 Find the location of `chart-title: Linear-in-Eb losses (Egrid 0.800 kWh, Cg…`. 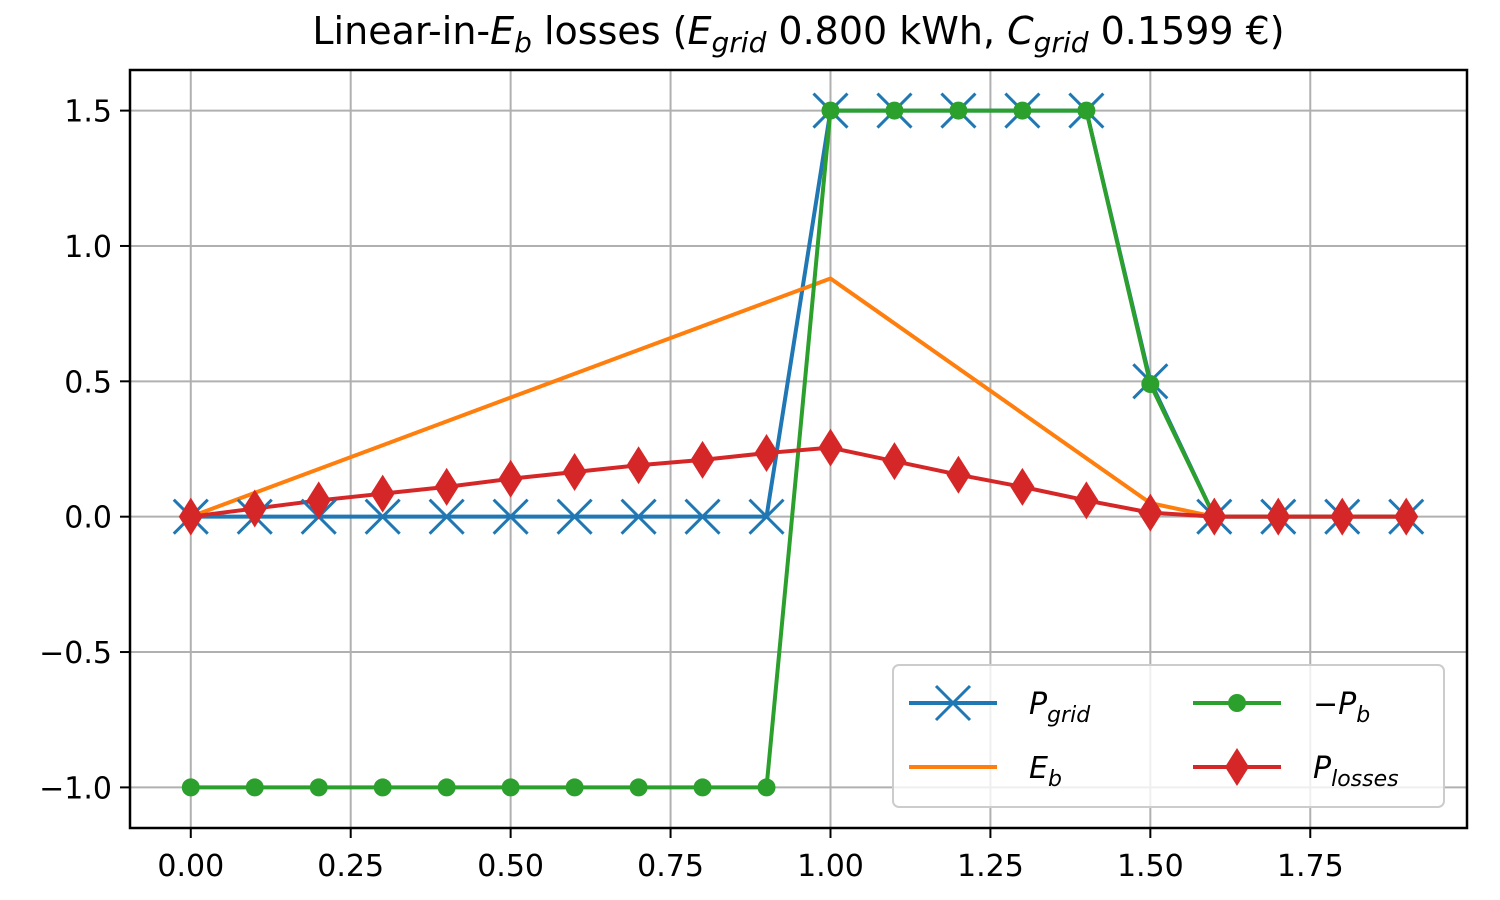

chart-title: Linear-in-Eb losses (Egrid 0.800 kWh, Cg… is located at coordinates (798, 34).